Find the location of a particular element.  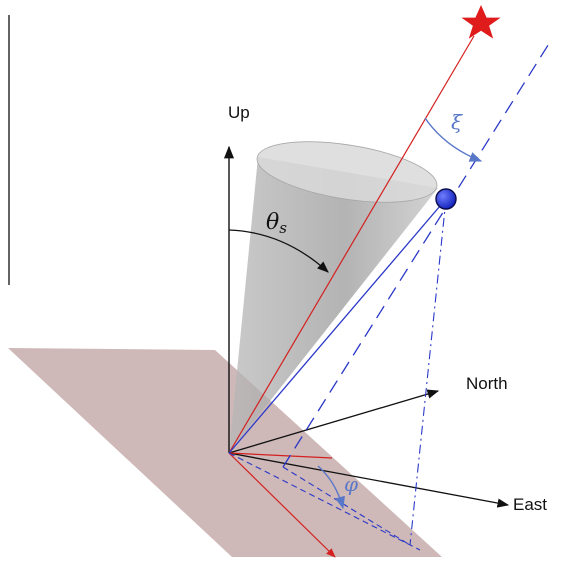

sphere-icon is located at coordinates (446, 199).